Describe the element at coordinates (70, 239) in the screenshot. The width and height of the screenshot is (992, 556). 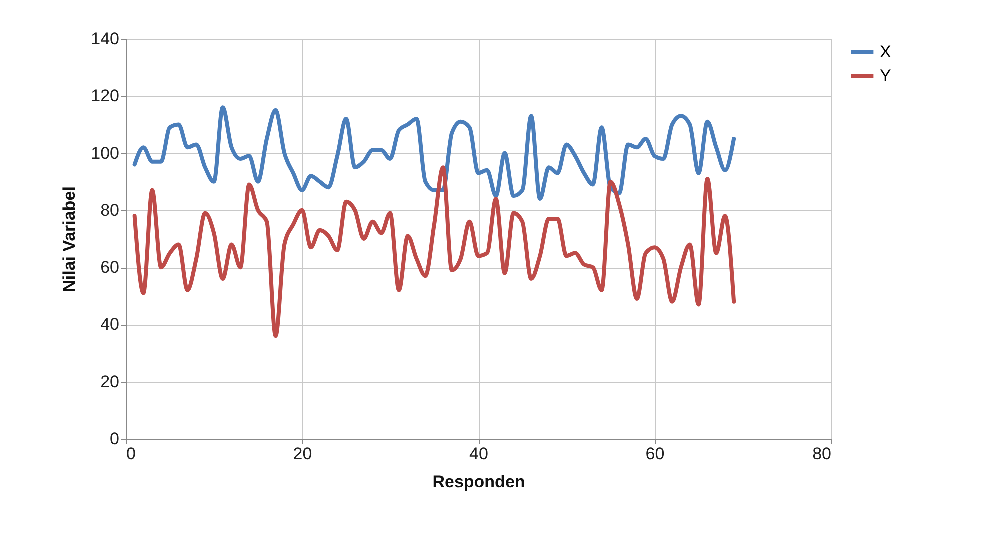
I see `y-axis-title: Nilai Variabel` at that location.